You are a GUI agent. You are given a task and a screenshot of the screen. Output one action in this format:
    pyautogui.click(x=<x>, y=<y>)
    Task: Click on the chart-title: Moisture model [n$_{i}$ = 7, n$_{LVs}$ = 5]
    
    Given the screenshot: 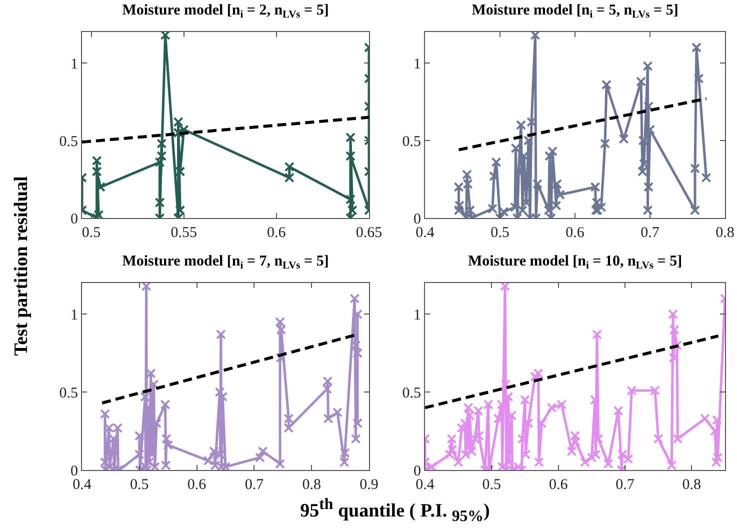 What is the action you would take?
    pyautogui.click(x=225, y=263)
    